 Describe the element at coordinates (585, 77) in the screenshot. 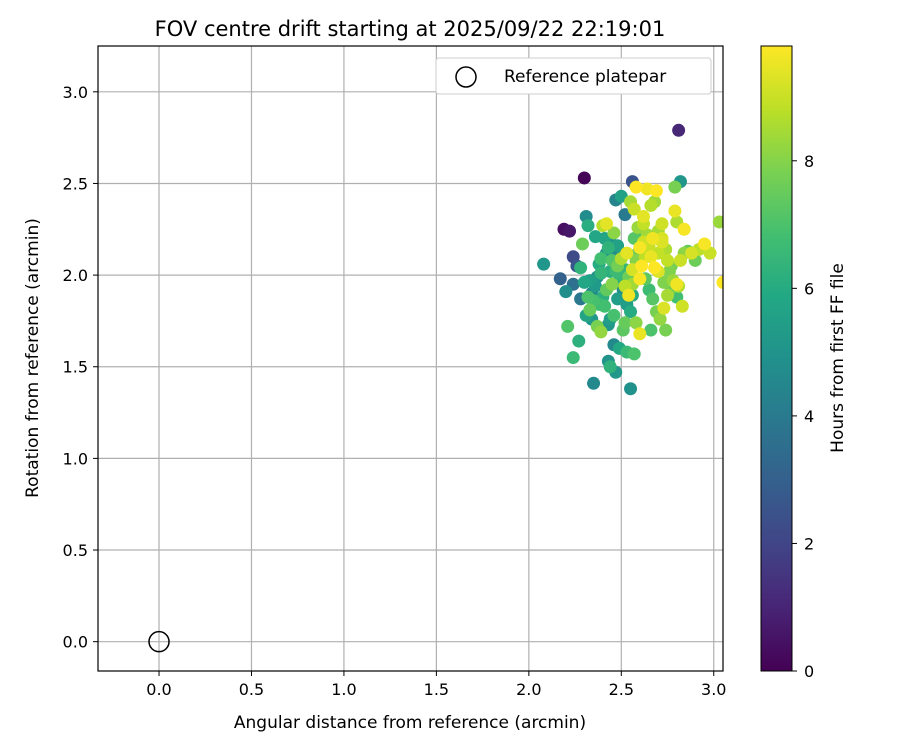

I see `legend-label: Reference platepar` at that location.